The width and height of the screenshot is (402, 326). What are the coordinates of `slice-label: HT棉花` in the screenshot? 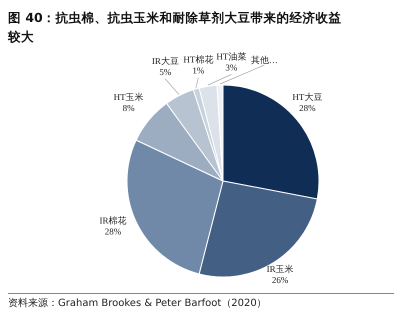 It's located at (198, 59).